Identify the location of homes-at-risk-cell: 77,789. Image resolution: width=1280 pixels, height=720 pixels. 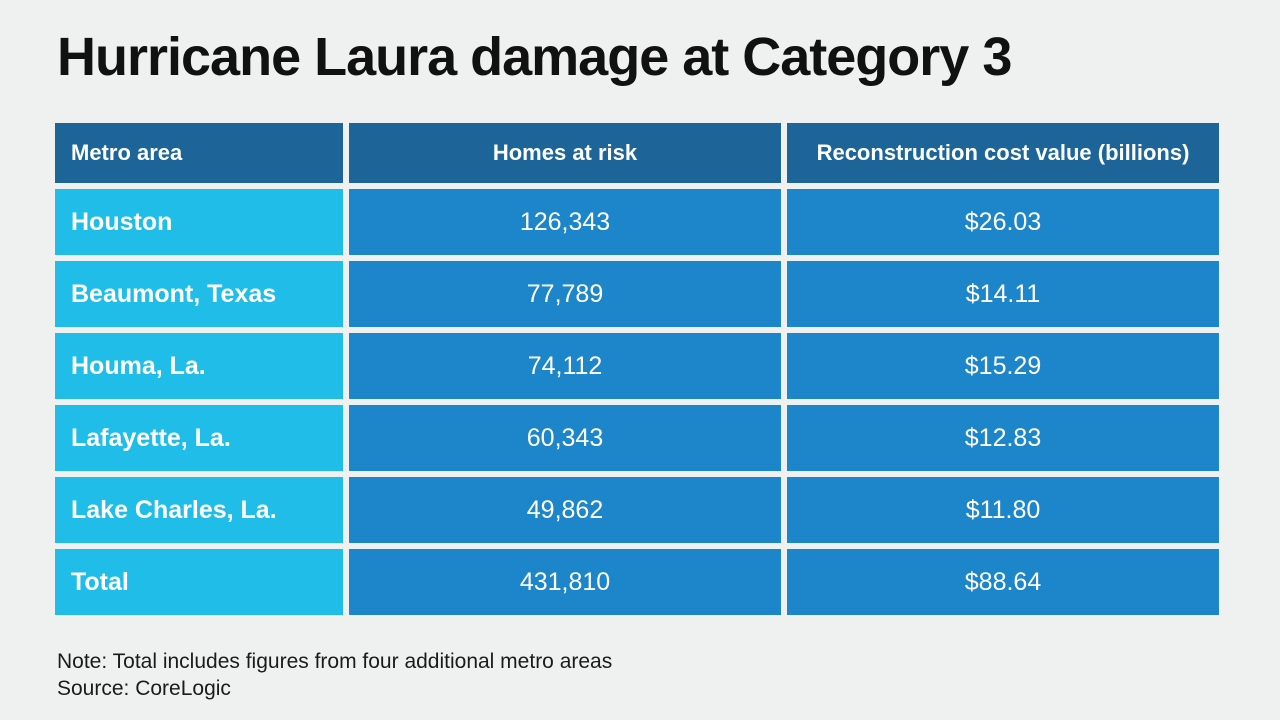
(565, 294).